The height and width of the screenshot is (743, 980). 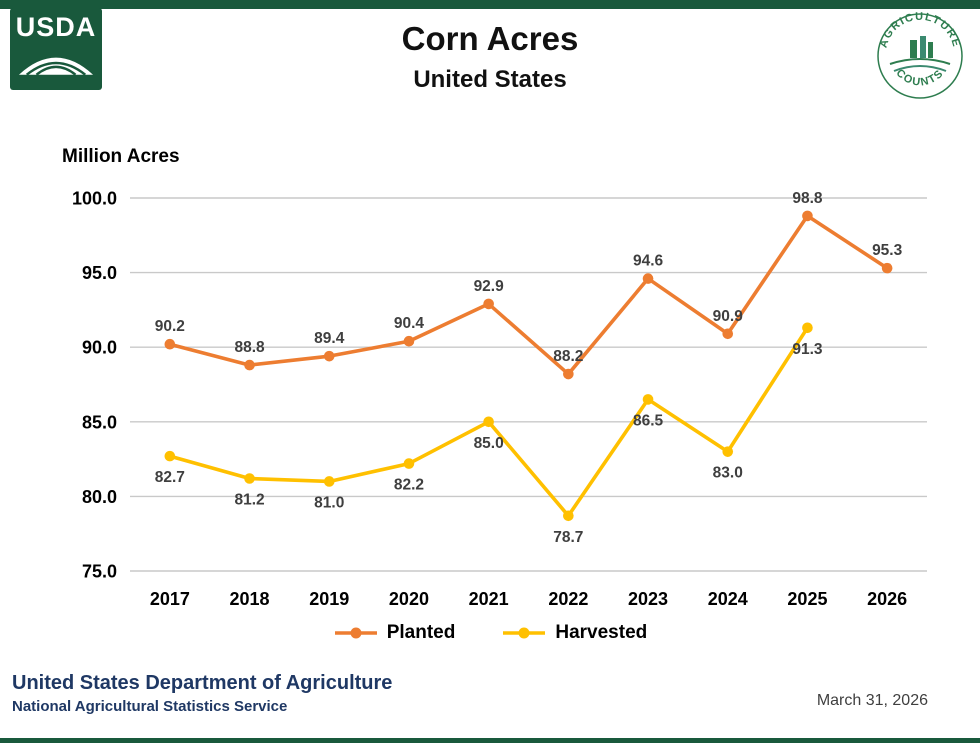 I want to click on data-label: 88.8, so click(x=249, y=347).